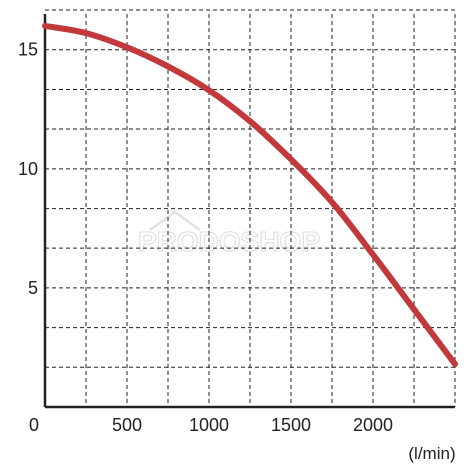 Image resolution: width=475 pixels, height=475 pixels. Describe the element at coordinates (229, 241) in the screenshot. I see `watermark-text: PRODOSHOP` at that location.